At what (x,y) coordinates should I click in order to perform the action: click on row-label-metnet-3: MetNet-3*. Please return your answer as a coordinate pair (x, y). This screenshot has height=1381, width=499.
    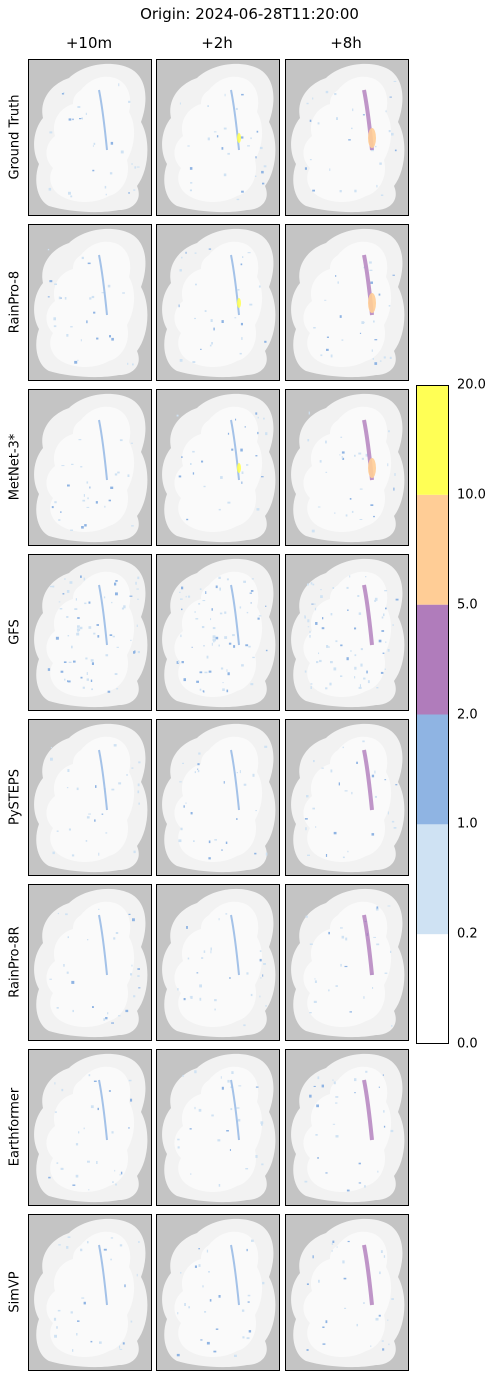
    Looking at the image, I should click on (15, 467).